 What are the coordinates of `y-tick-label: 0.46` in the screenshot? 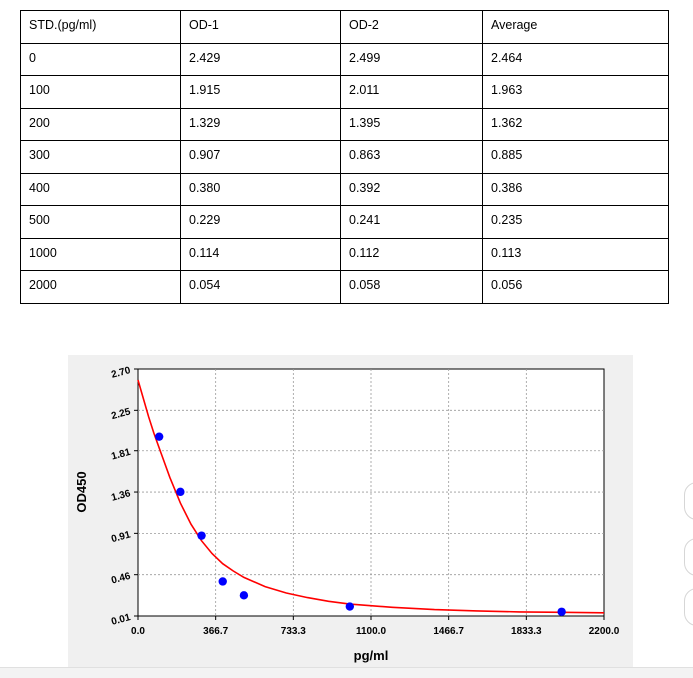 It's located at (121, 579).